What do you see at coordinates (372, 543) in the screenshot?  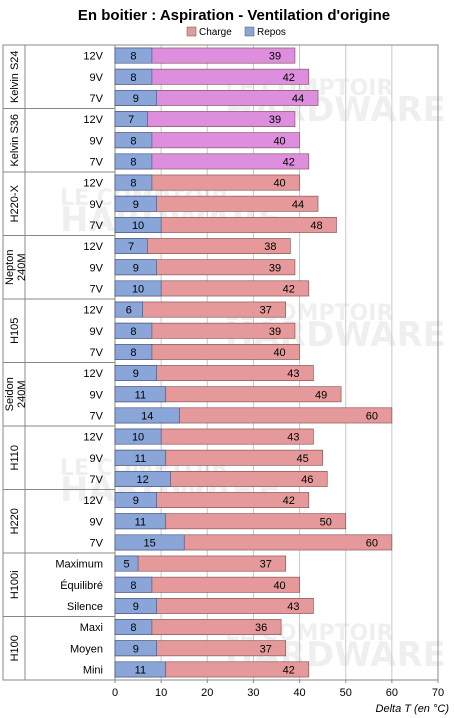 I see `charge-value-label: 60` at bounding box center [372, 543].